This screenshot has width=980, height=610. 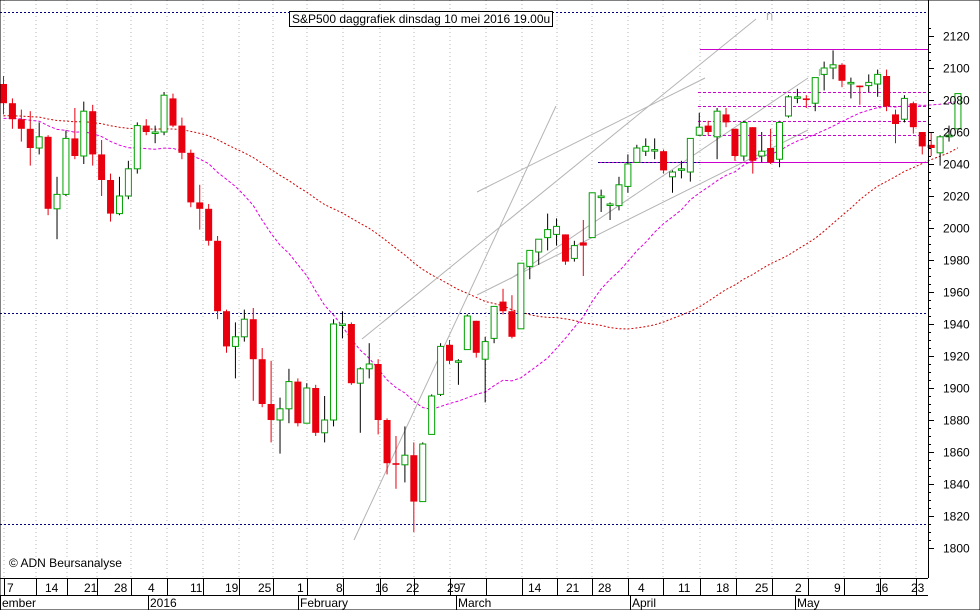 What do you see at coordinates (474, 603) in the screenshot?
I see `month-label: March` at bounding box center [474, 603].